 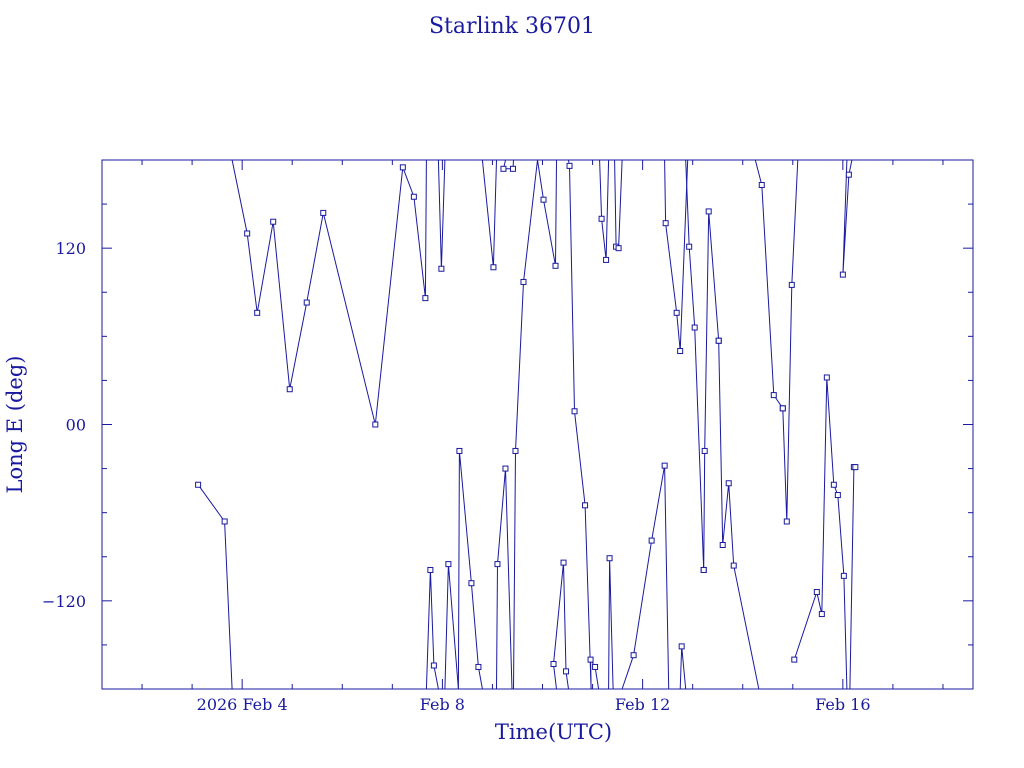 What do you see at coordinates (76, 425) in the screenshot?
I see `y-tick-label: 00` at bounding box center [76, 425].